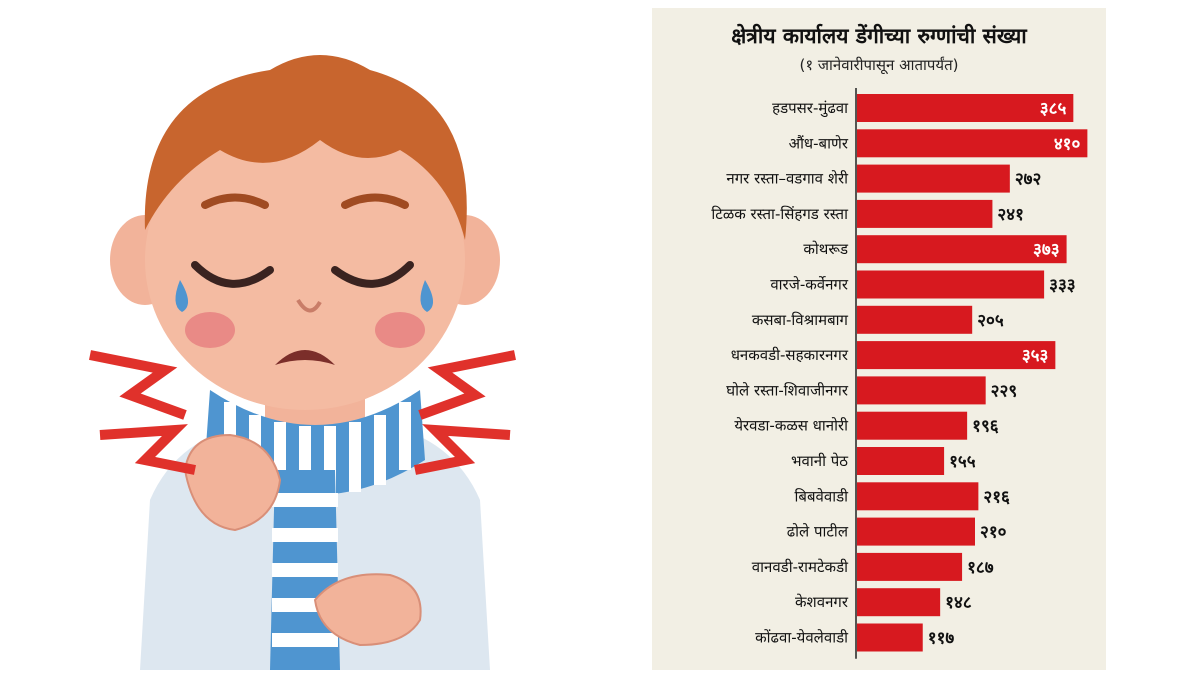 The height and width of the screenshot is (675, 1200). Describe the element at coordinates (787, 390) in the screenshot. I see `category-label: घोले रस्ता-शिवाजीनगर` at that location.